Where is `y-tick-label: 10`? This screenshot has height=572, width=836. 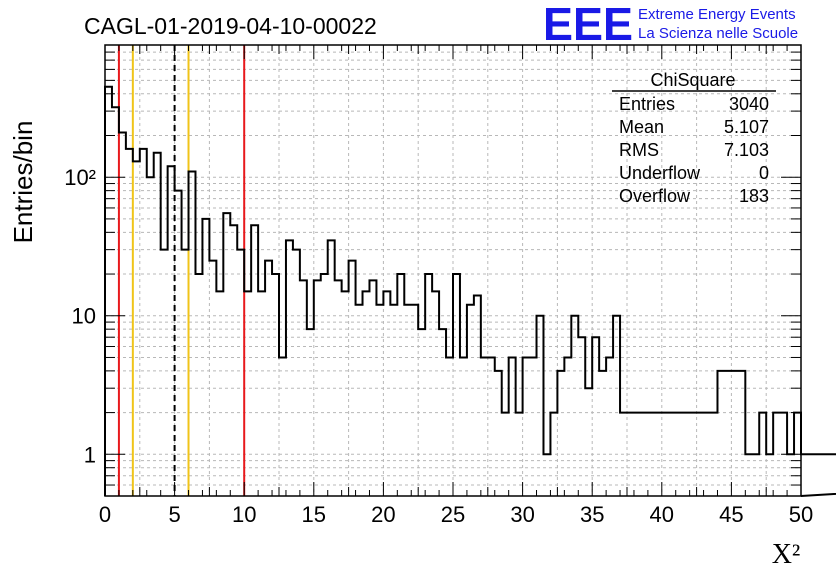
y-tick-label: 10 is located at coordinates (84, 316).